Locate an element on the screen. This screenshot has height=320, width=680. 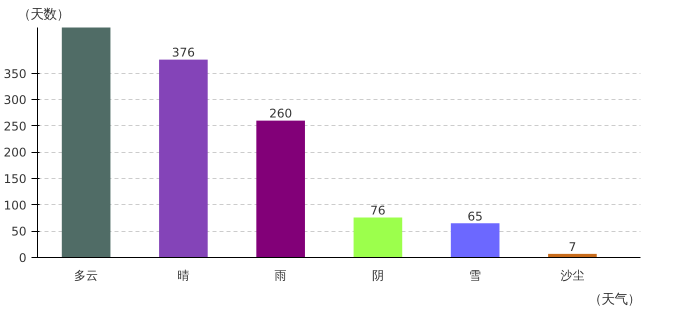
x-tick-label: 阴 is located at coordinates (378, 275).